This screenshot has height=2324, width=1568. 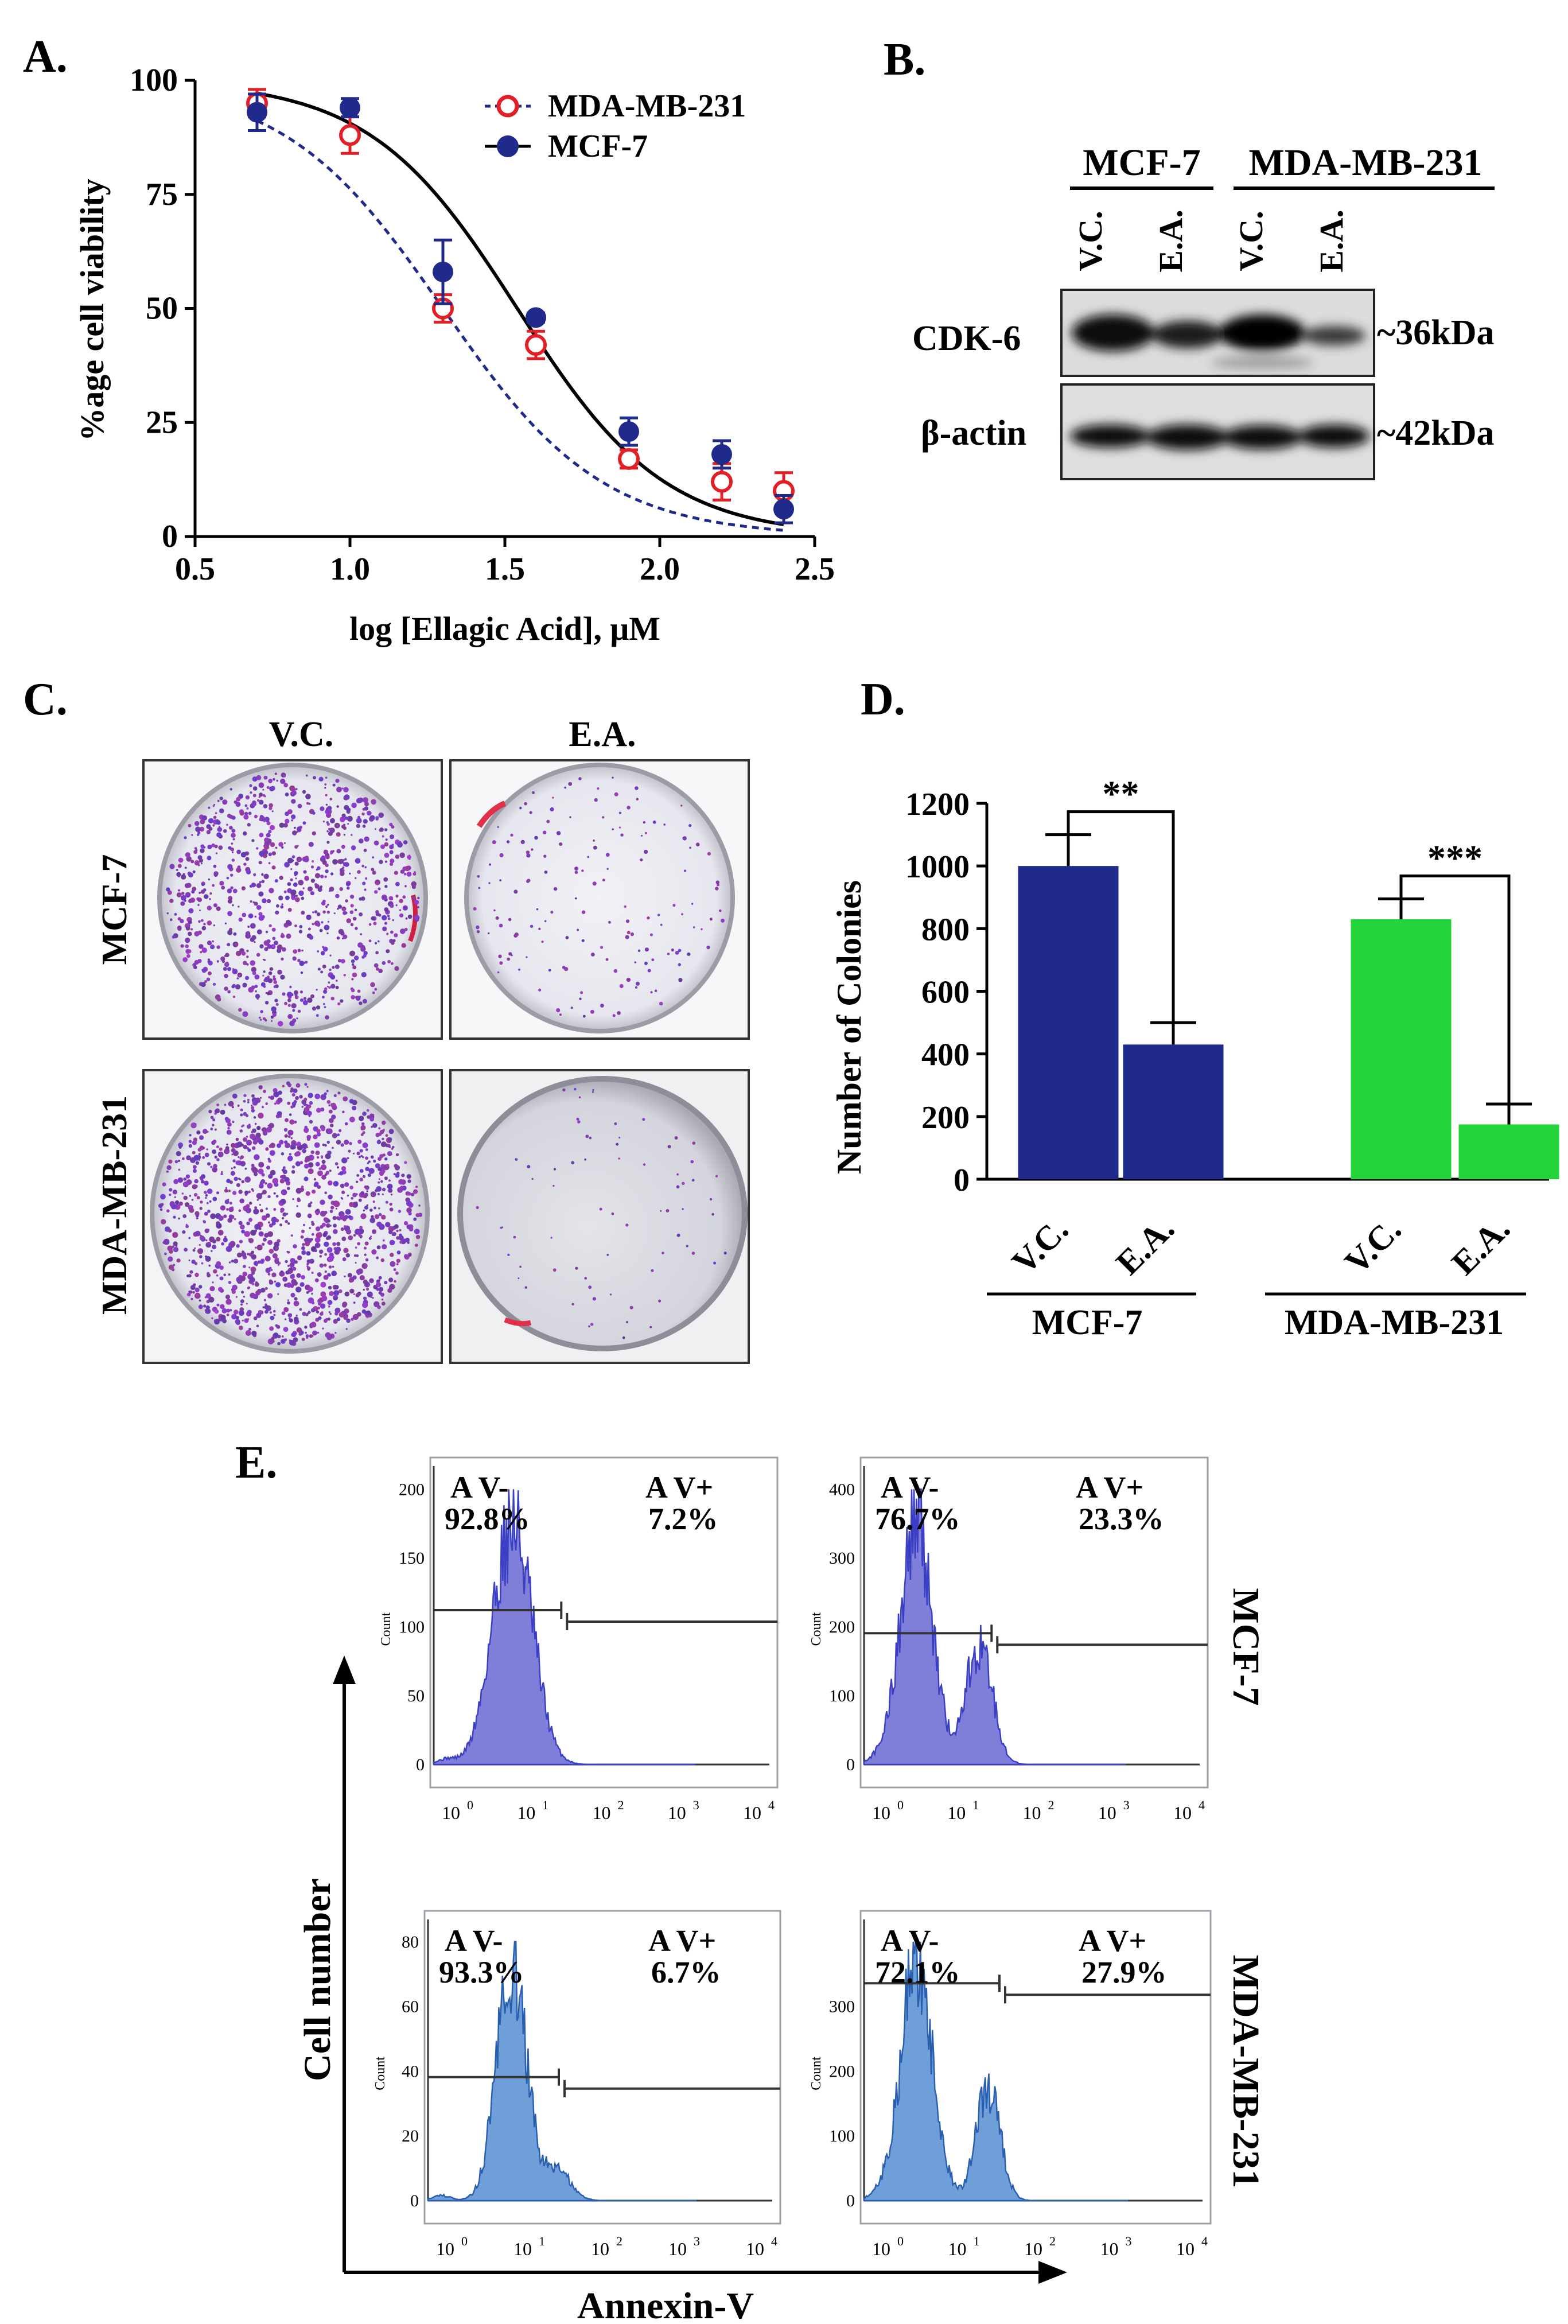 I want to click on flow-x-tick-exponent: 4, so click(x=1204, y=2241).